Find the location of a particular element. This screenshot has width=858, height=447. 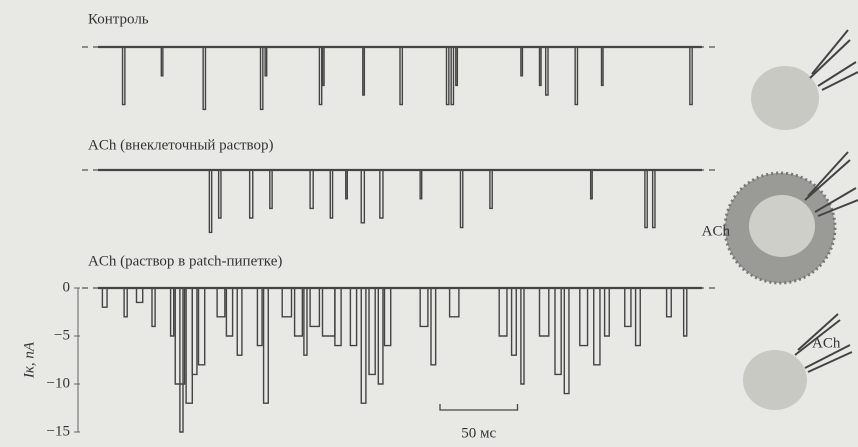

y-tick-label: −5 is located at coordinates (62, 335).